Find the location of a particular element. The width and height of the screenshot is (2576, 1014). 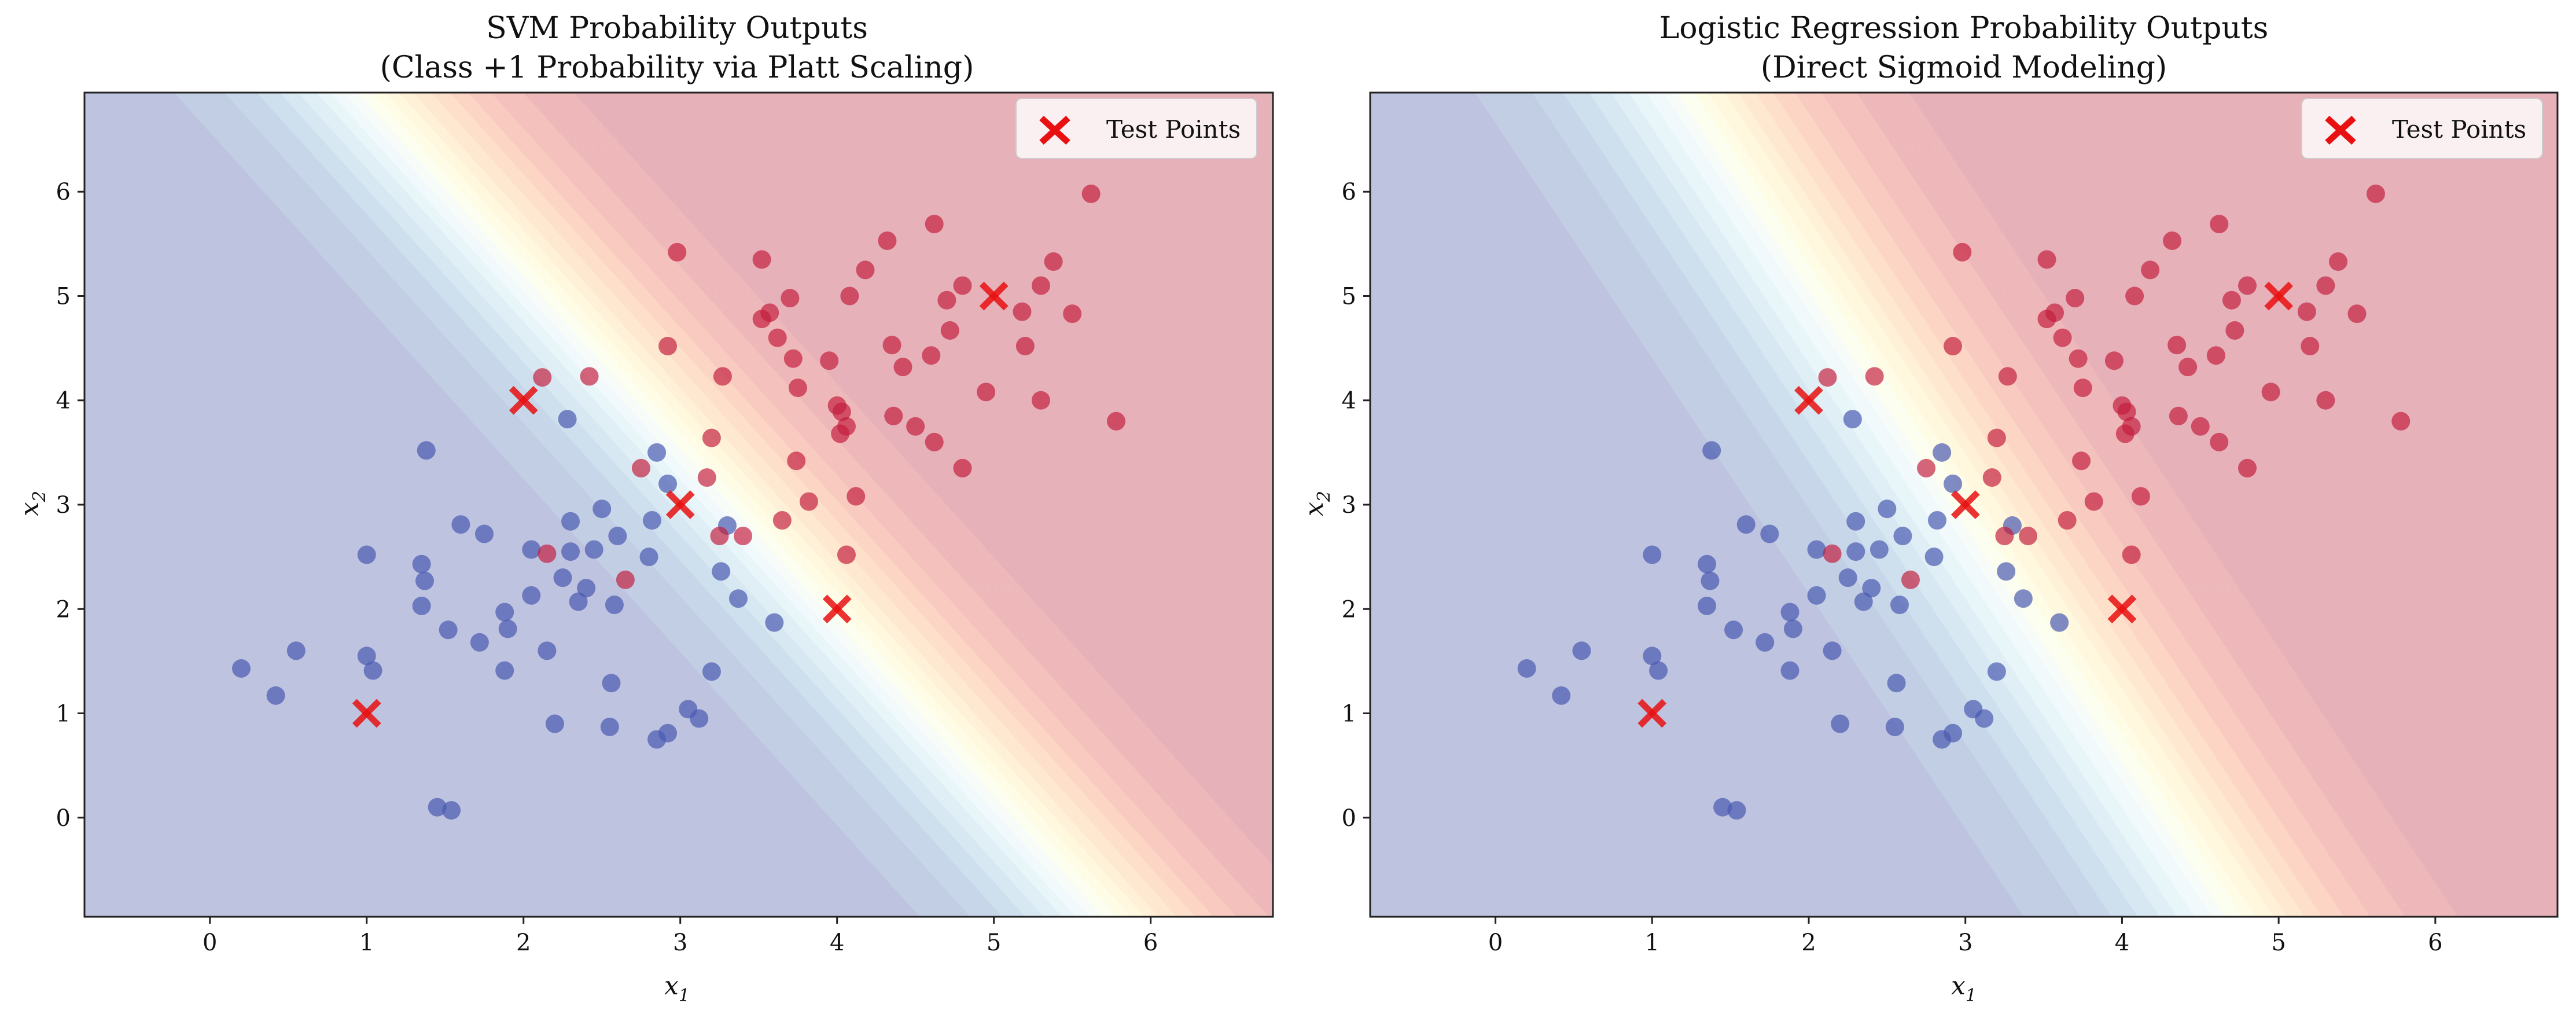

y-tick-label: 1 is located at coordinates (1349, 714).